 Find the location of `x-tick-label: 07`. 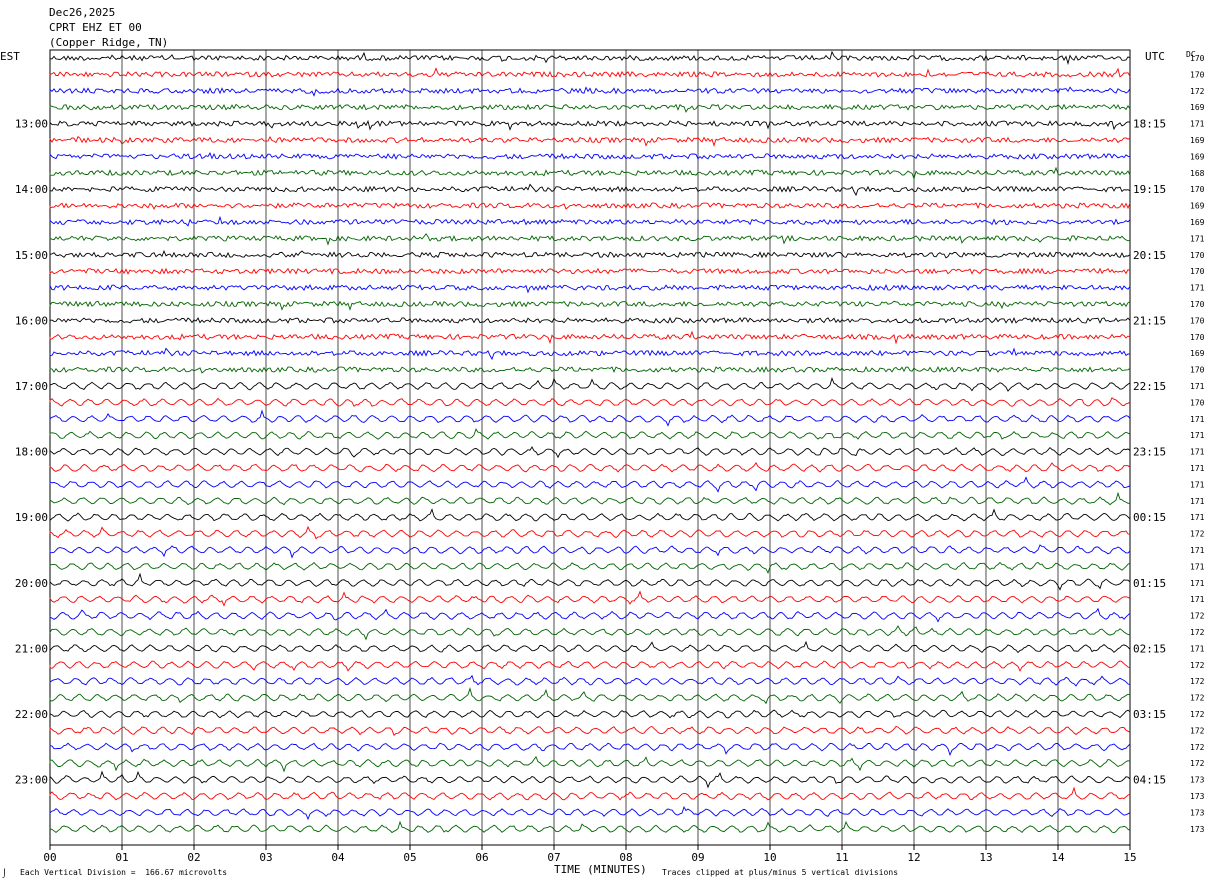

x-tick-label: 07 is located at coordinates (553, 857).